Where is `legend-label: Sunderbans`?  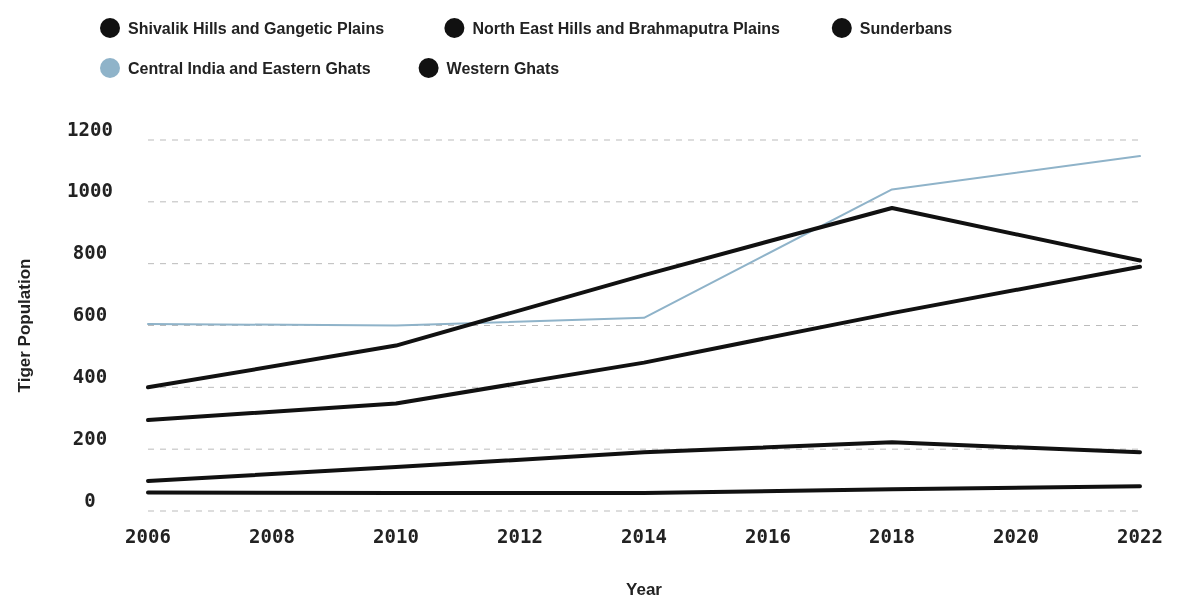 legend-label: Sunderbans is located at coordinates (906, 28).